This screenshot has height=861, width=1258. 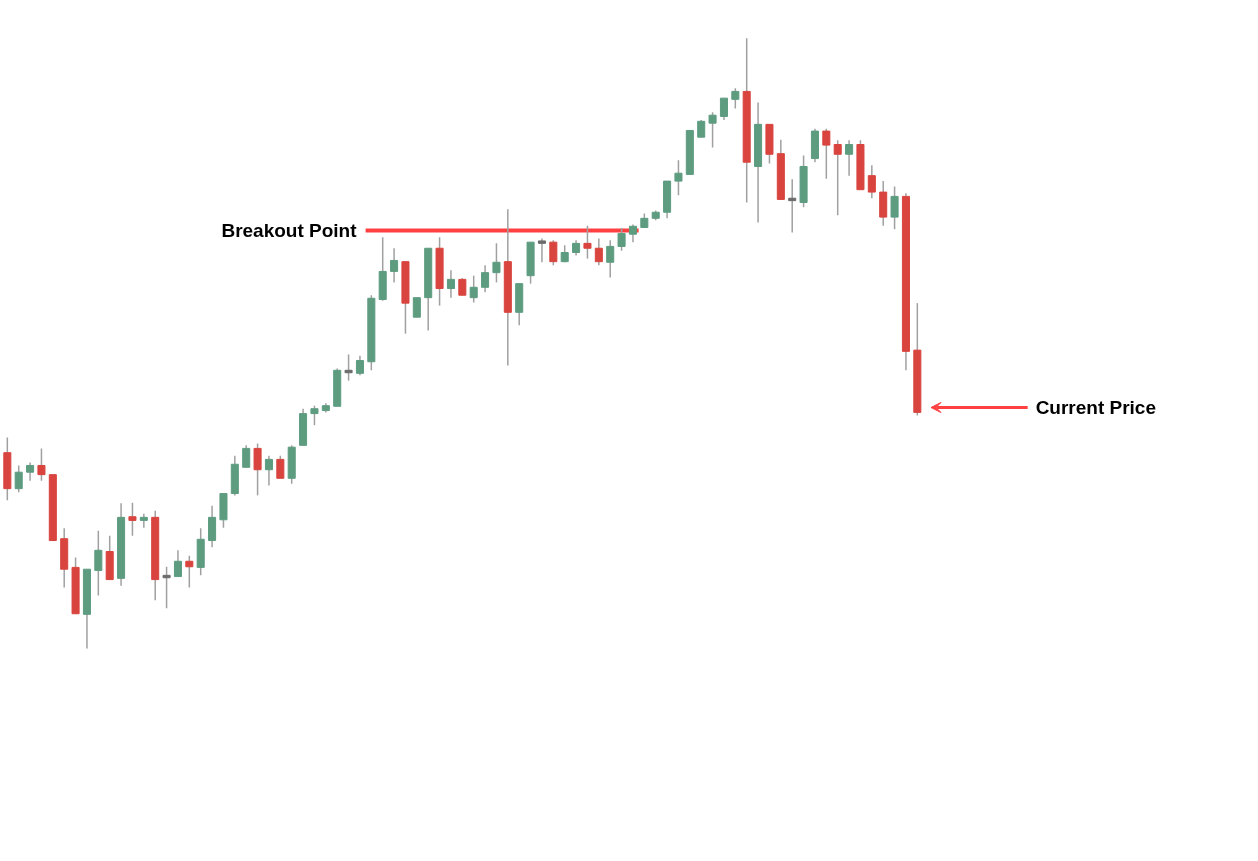 I want to click on ref-line-label: Breakout Point, so click(x=289, y=231).